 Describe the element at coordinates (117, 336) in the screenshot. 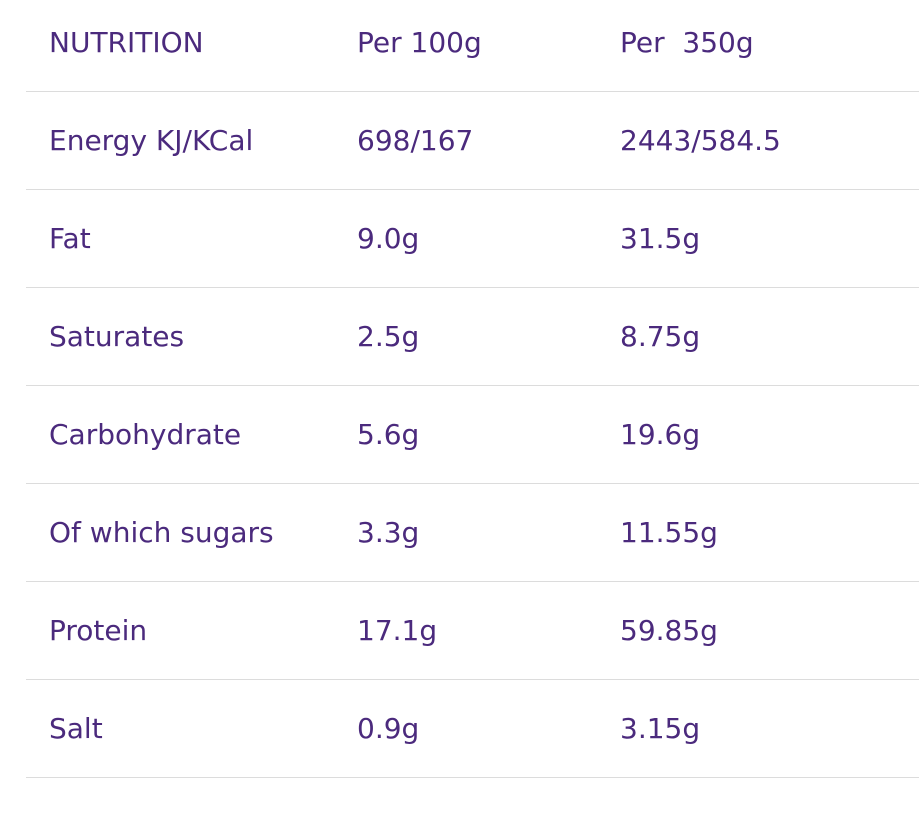

I see `cell: Saturates` at that location.